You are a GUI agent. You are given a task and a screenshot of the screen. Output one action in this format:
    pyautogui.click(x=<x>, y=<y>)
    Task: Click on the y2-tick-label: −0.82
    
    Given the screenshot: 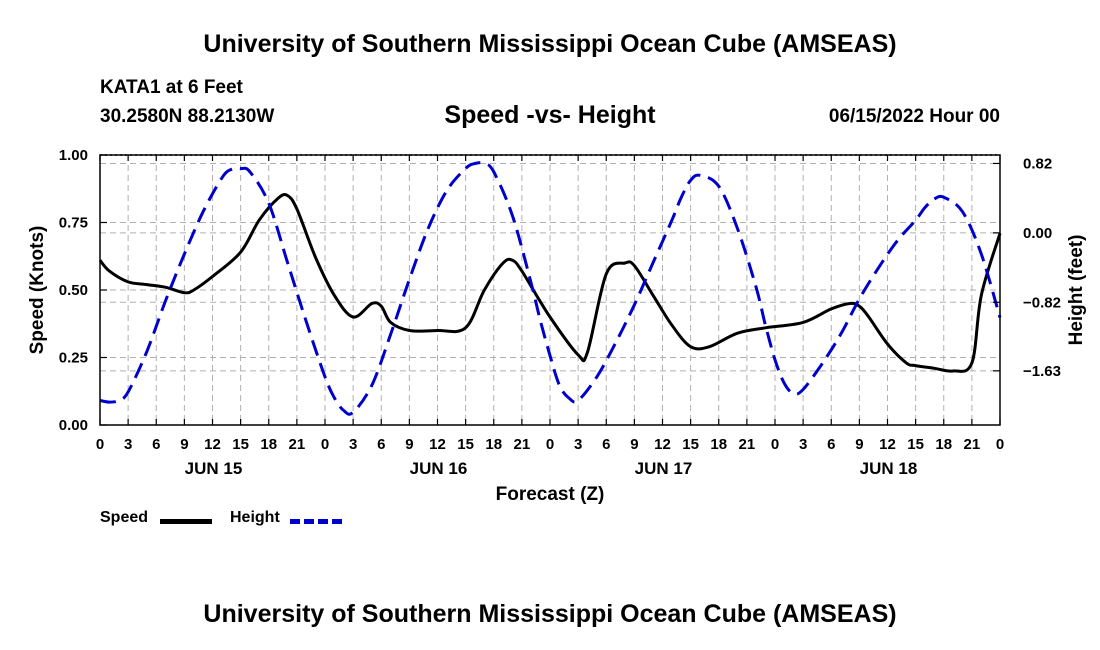 What is the action you would take?
    pyautogui.click(x=1042, y=302)
    